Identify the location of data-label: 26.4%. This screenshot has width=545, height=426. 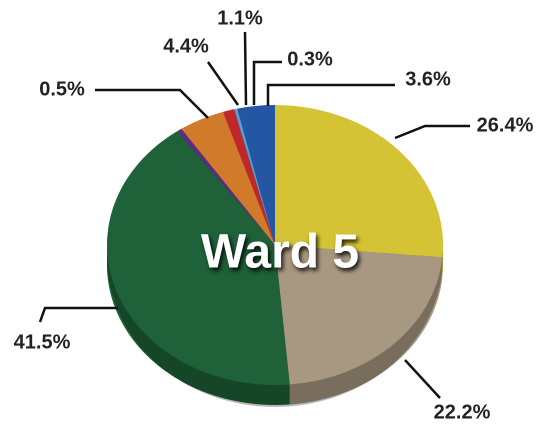
(505, 125).